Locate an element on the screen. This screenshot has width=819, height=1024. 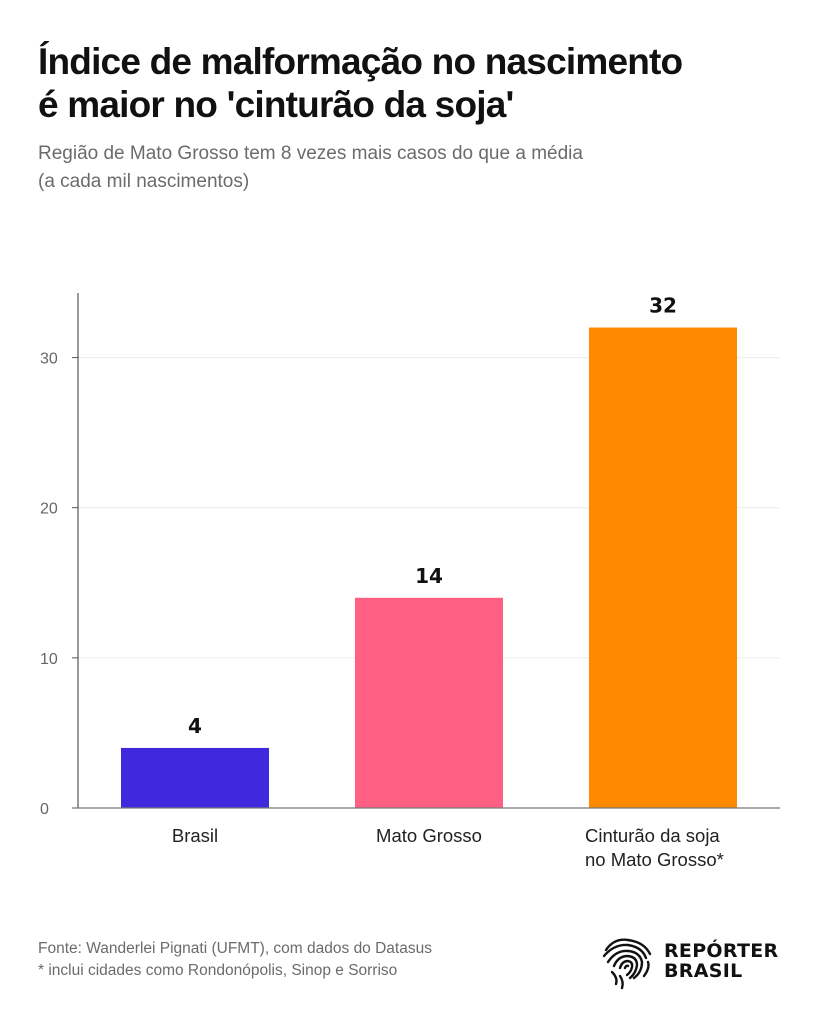
reporter-brasil-logo: REPÓRTER BRASIL is located at coordinates (689, 961).